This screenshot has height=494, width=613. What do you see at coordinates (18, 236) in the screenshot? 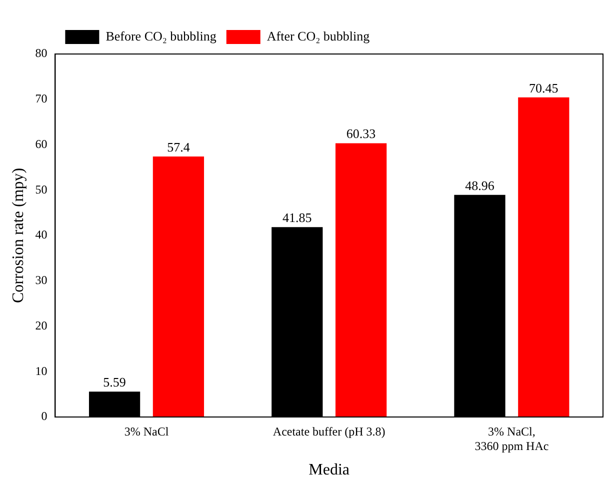
I see `y-axis-title: Corrosion rate (mpy)` at bounding box center [18, 236].